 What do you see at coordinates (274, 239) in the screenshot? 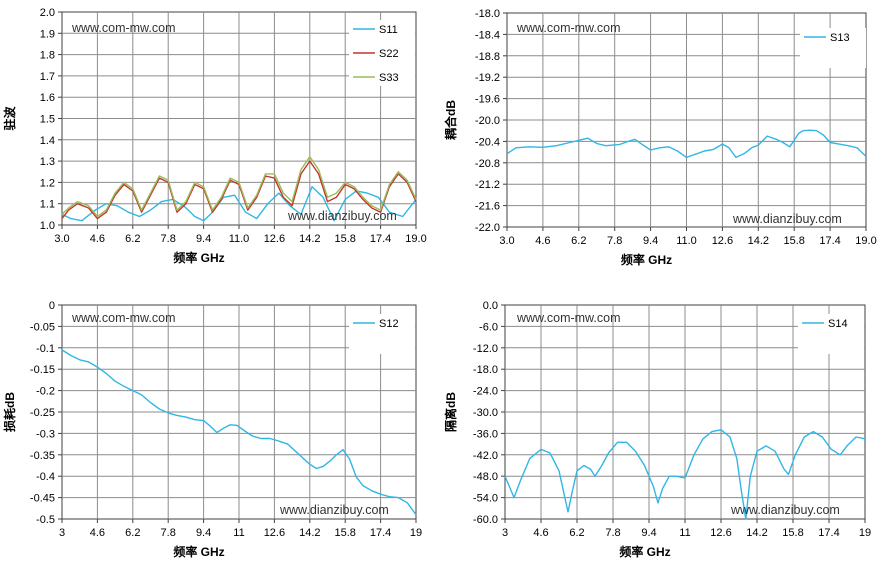
I see `vswr-xtick-label: 12.6` at bounding box center [274, 239].